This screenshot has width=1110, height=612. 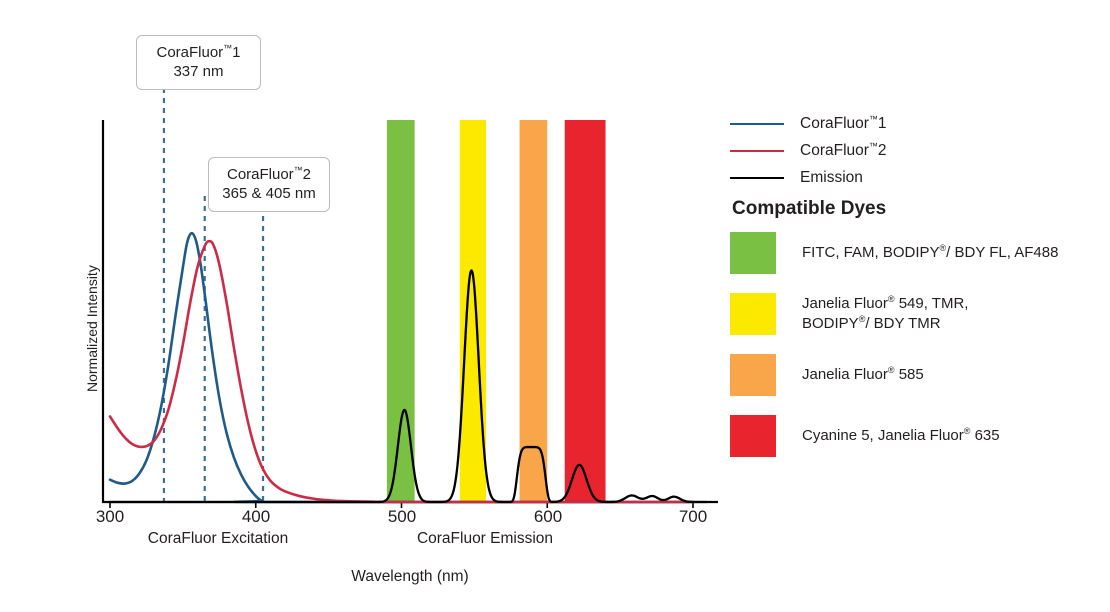 I want to click on yaxis-title: Normalized Intensity, so click(x=92, y=328).